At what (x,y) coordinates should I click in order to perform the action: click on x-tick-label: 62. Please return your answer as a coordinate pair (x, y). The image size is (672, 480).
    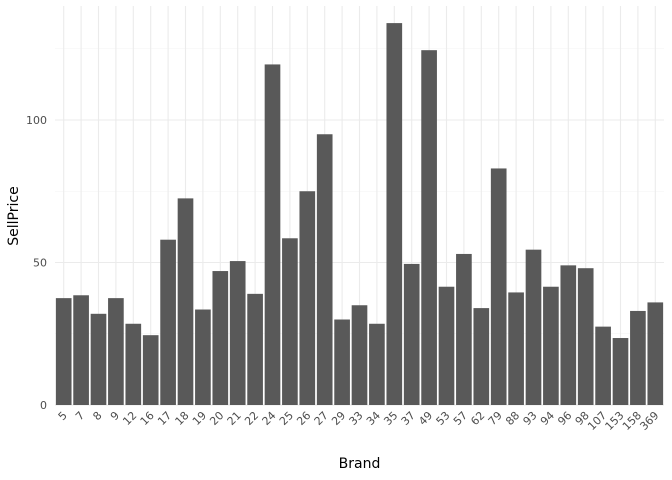
    Looking at the image, I should click on (477, 418).